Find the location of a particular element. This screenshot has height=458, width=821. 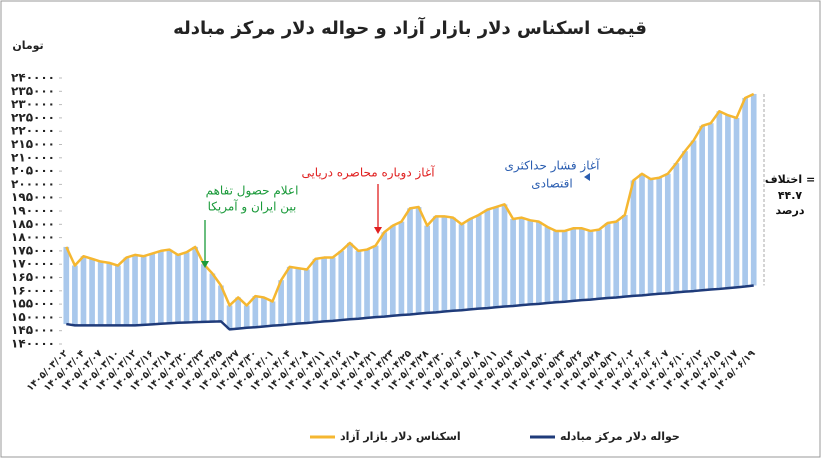

annotation: اقتصادی is located at coordinates (552, 184).